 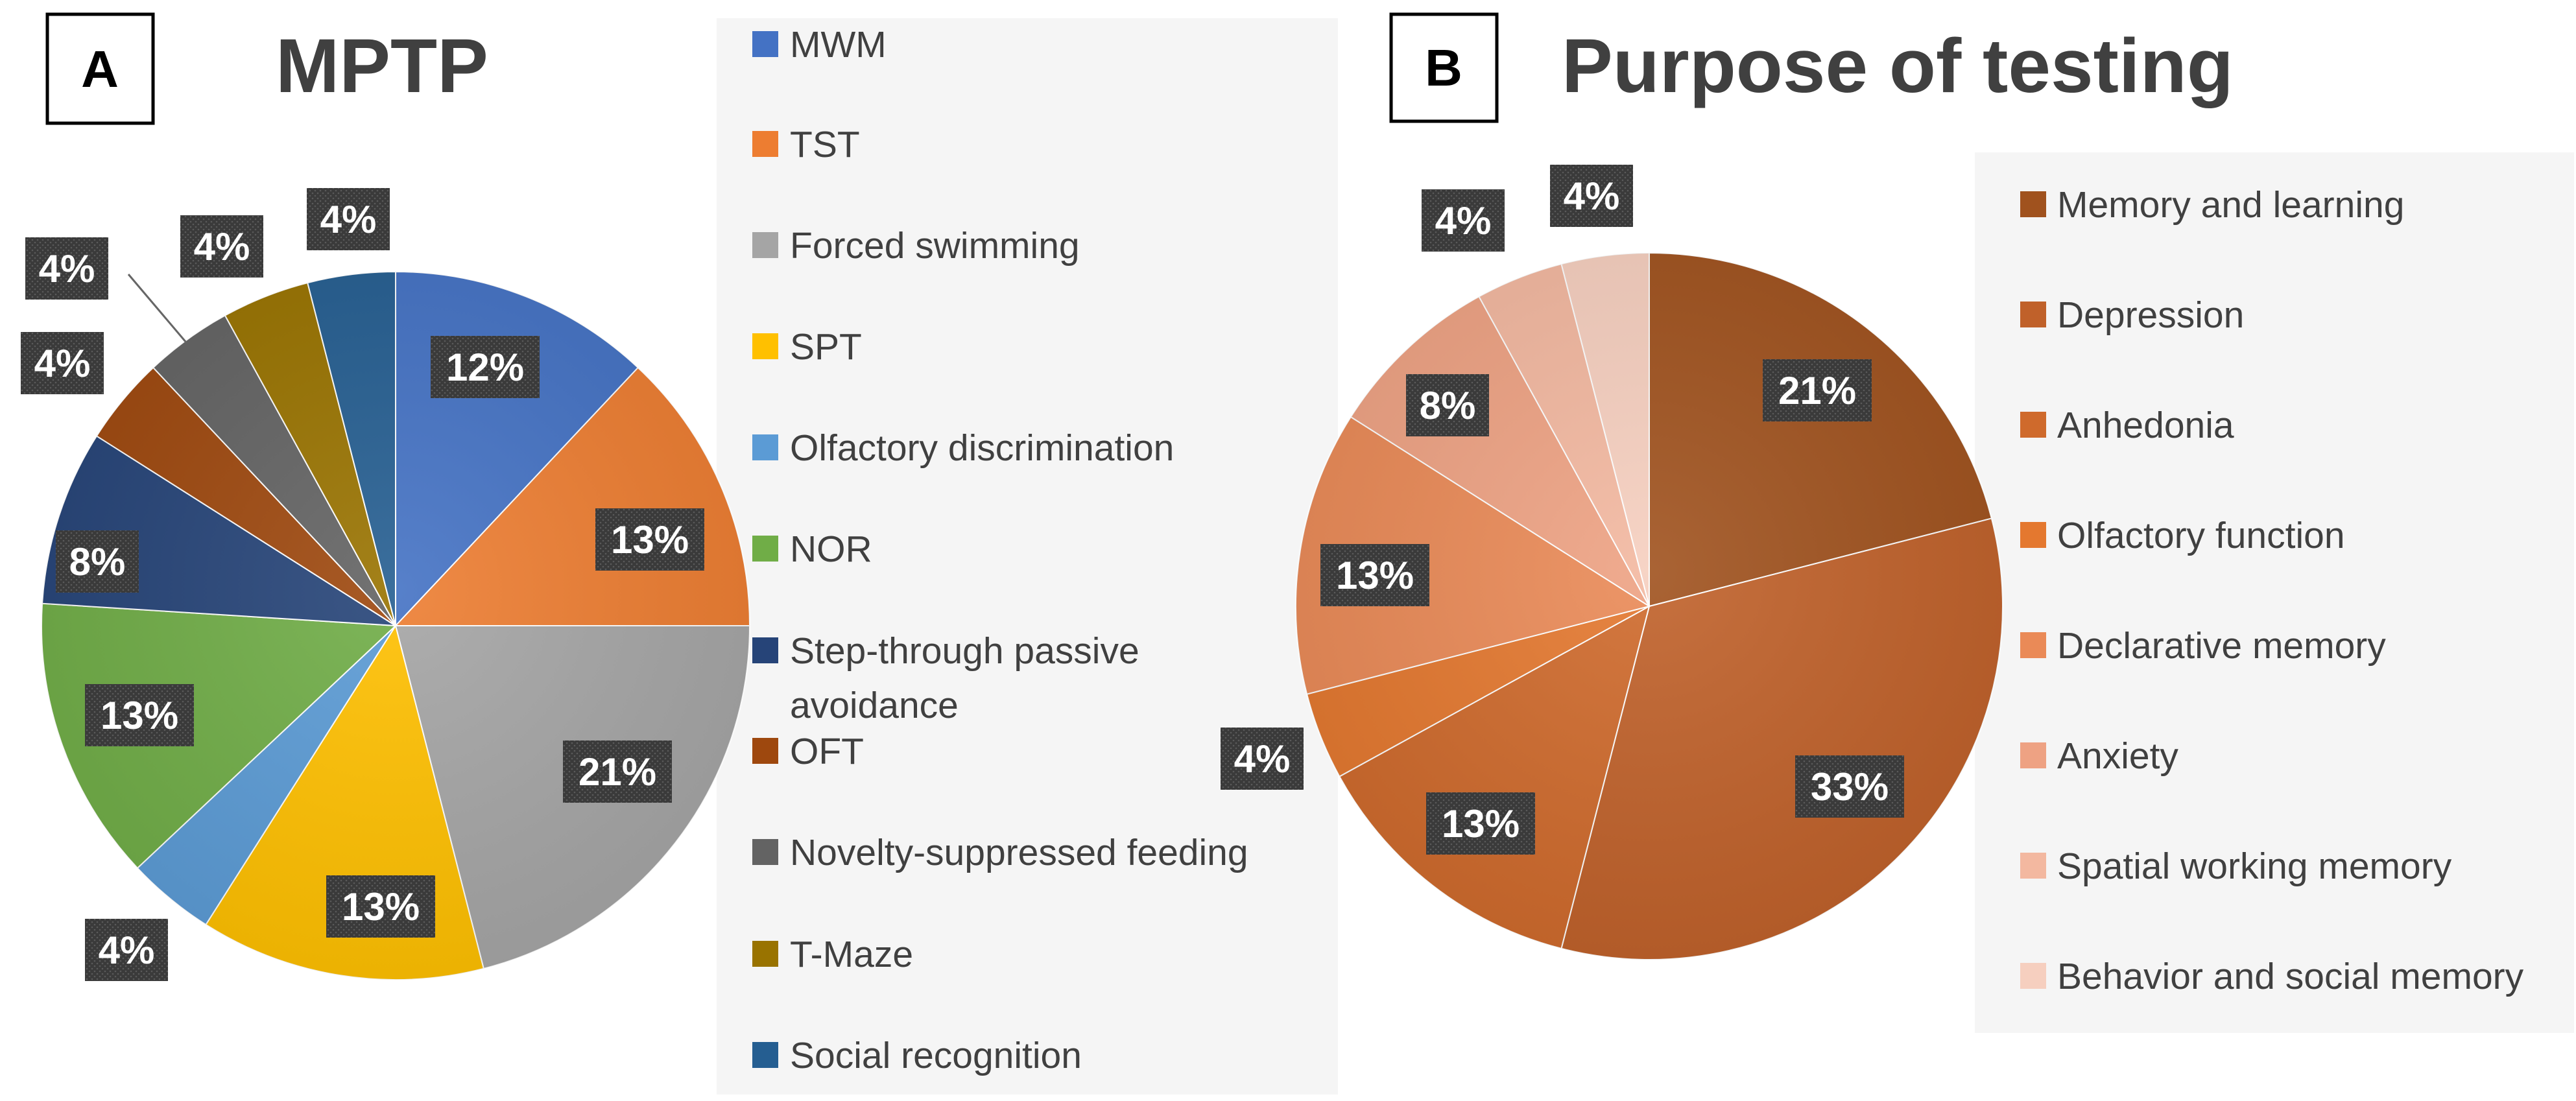 I want to click on legend-label: Social recognition, so click(x=936, y=1055).